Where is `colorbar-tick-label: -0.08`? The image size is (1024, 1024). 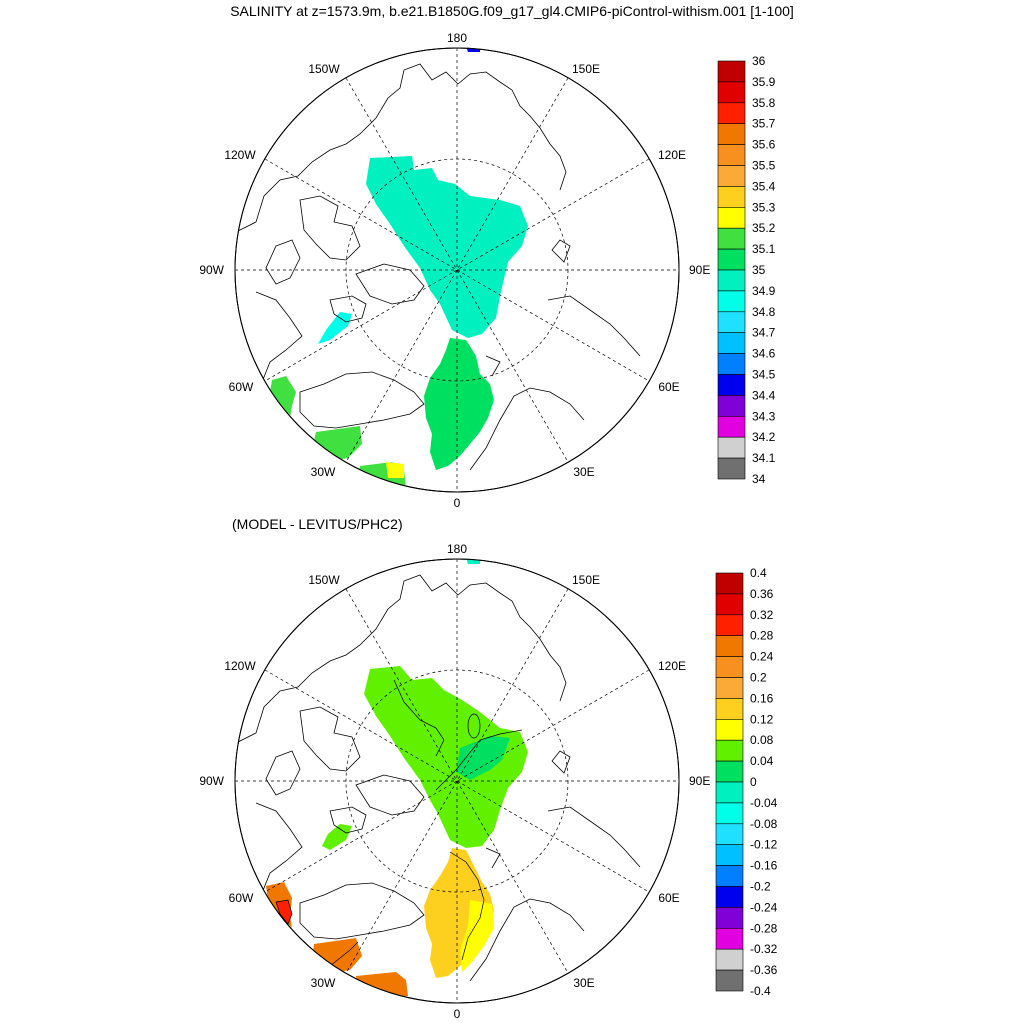
colorbar-tick-label: -0.08 is located at coordinates (764, 824).